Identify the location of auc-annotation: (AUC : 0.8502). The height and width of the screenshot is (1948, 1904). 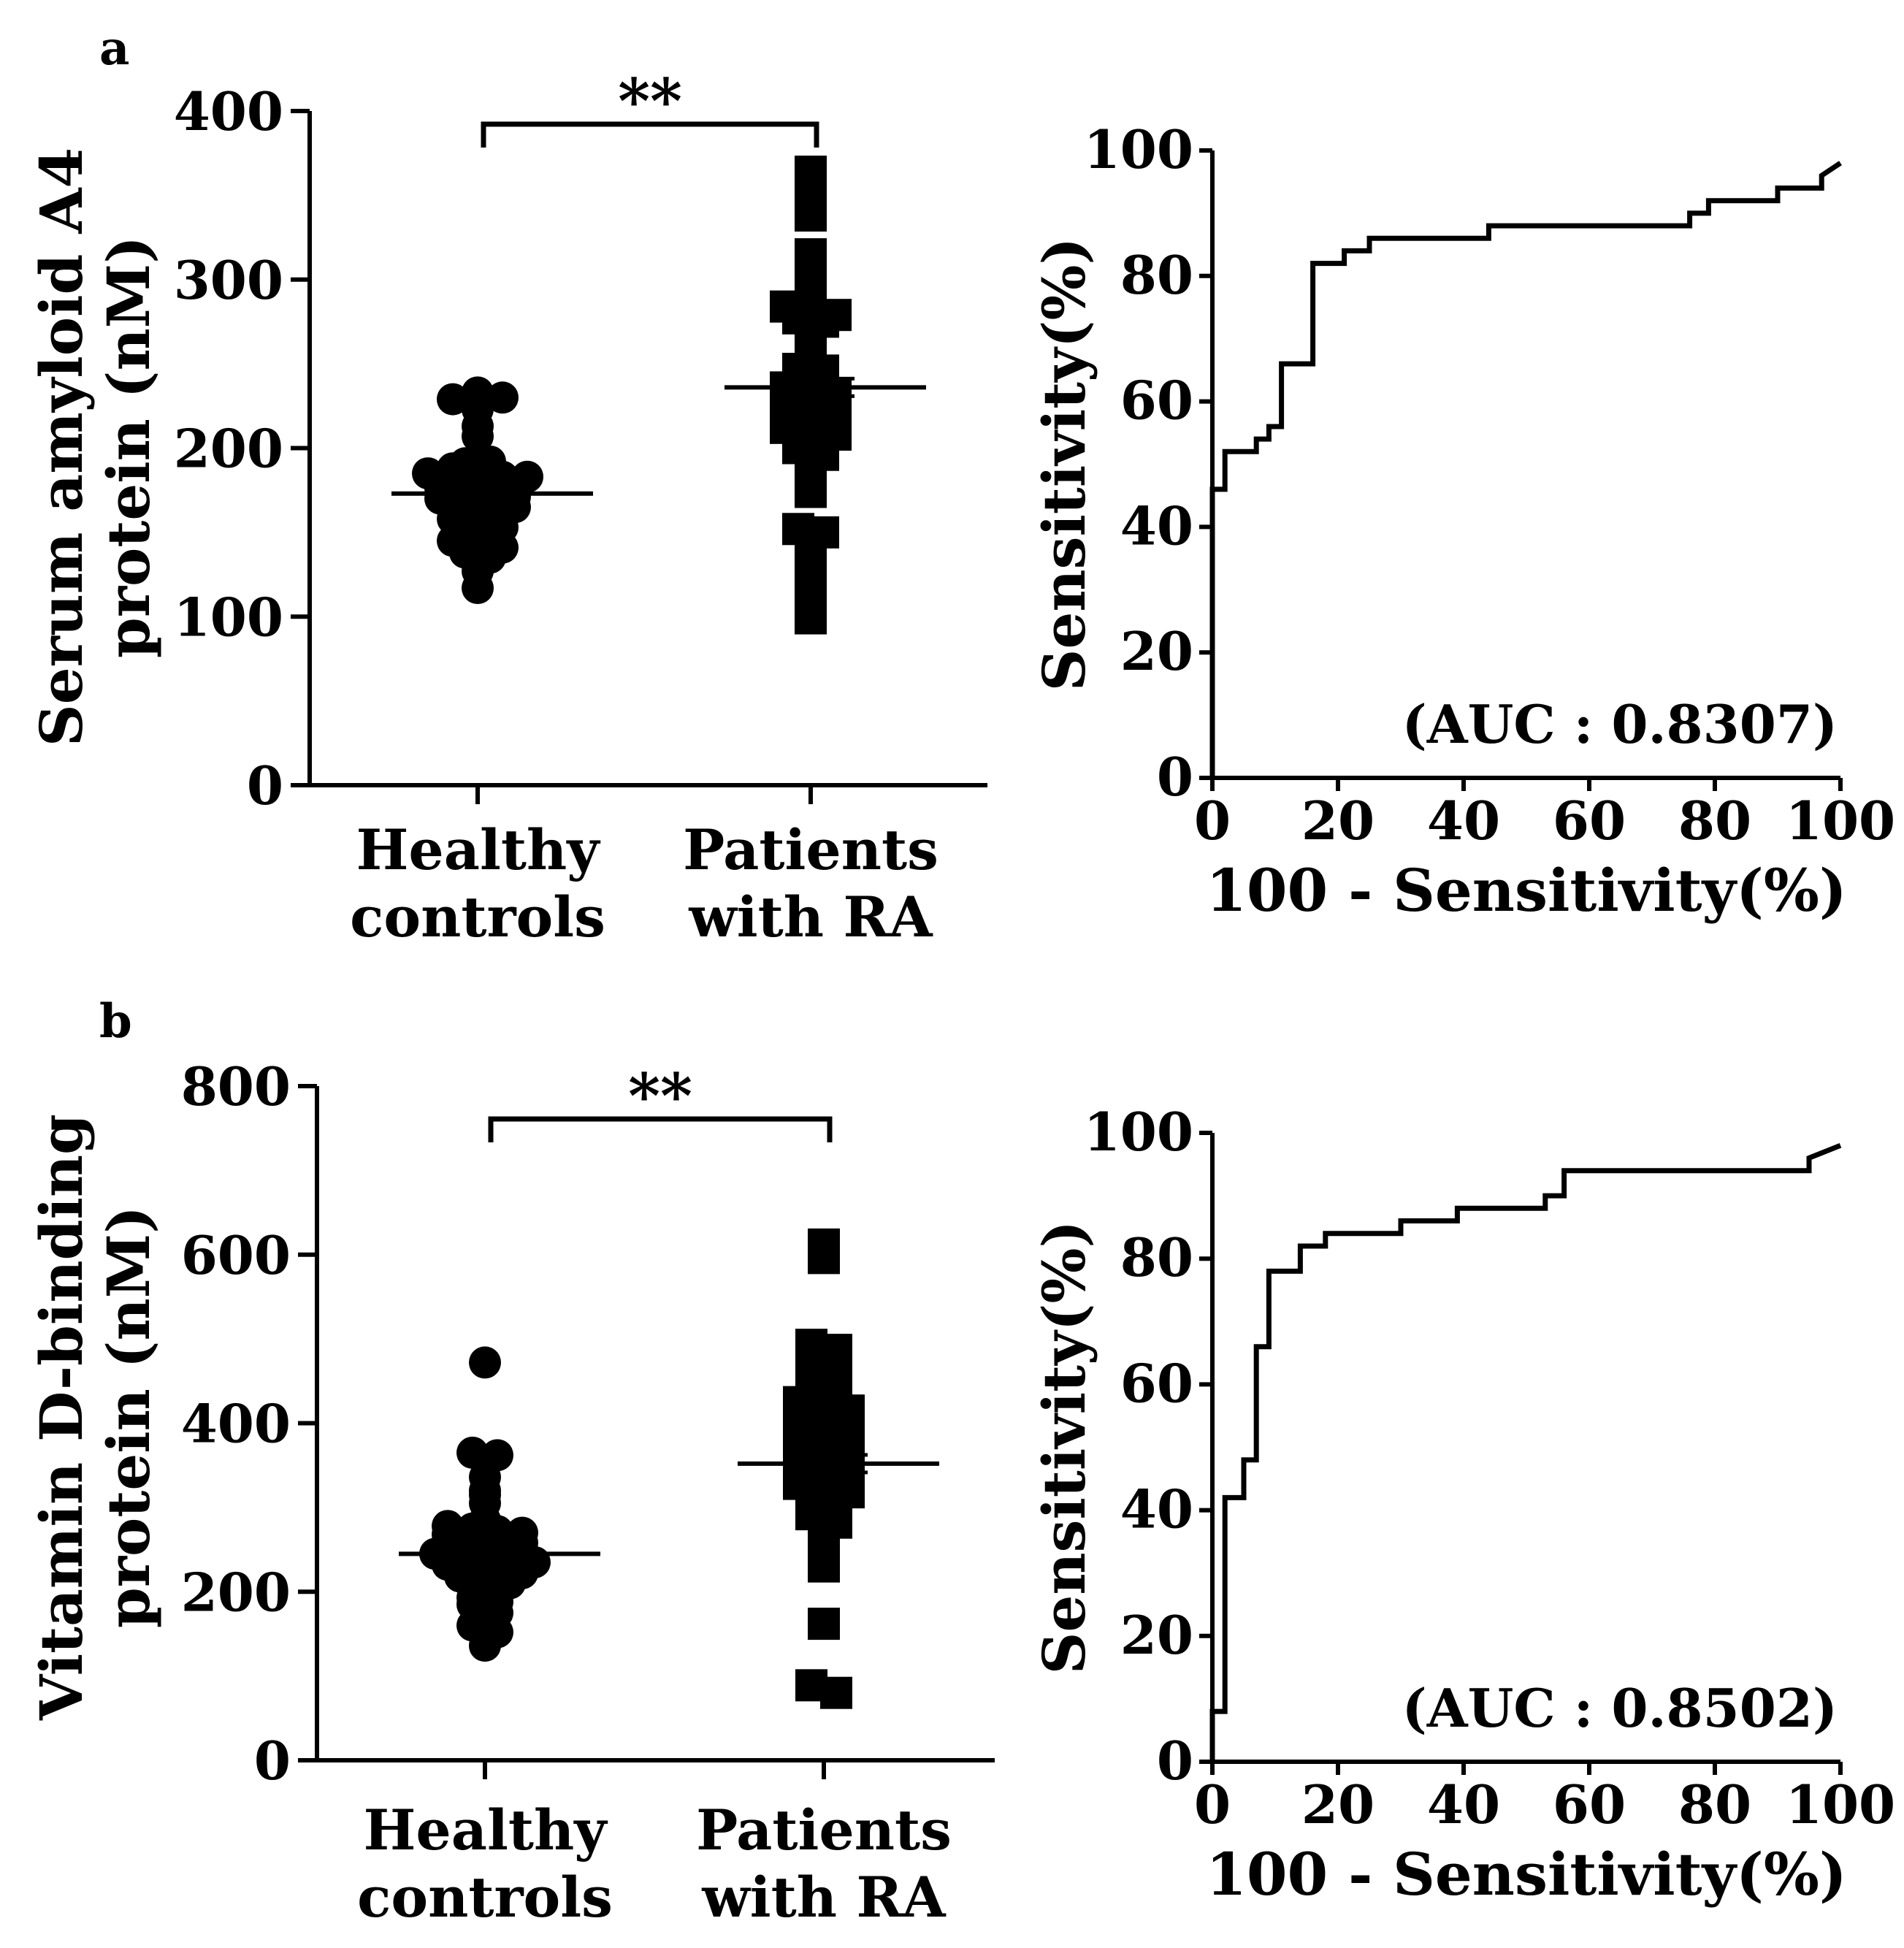
(1620, 1708).